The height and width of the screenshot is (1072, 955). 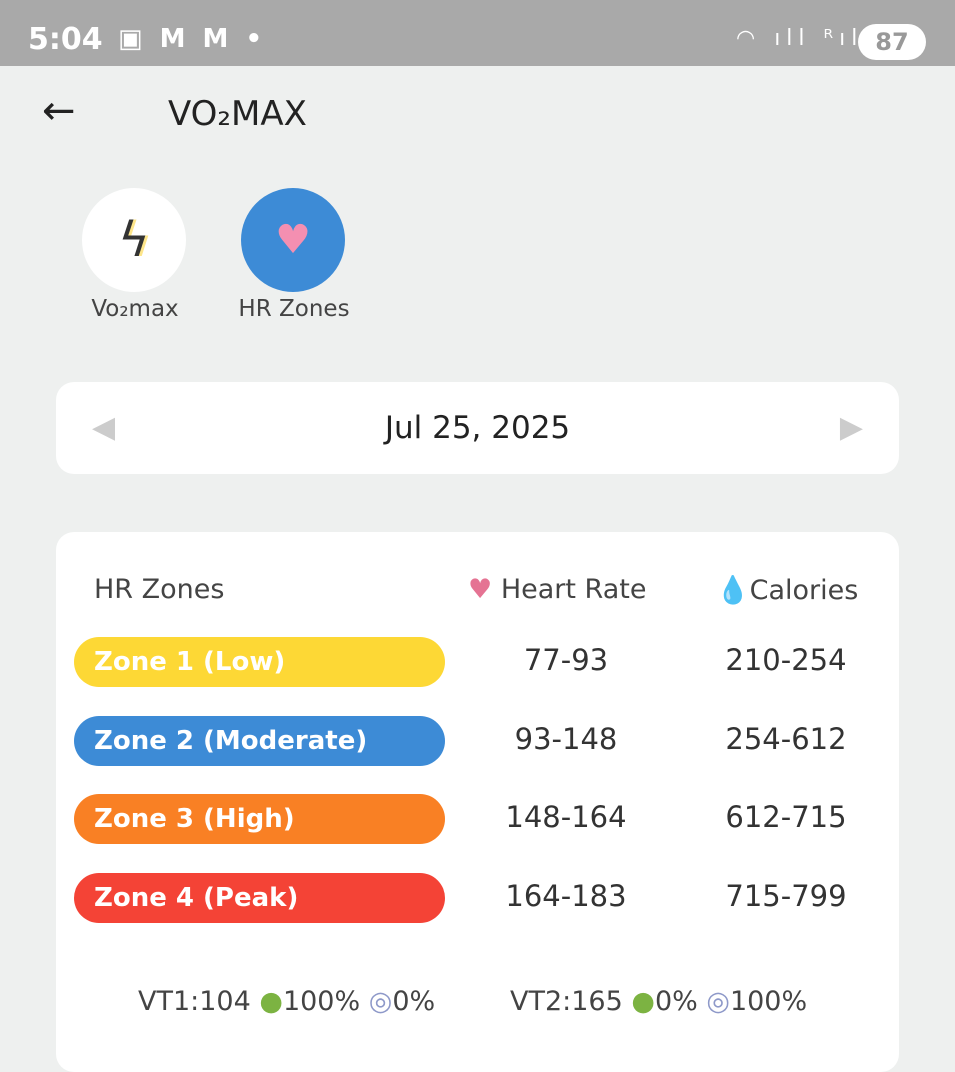 I want to click on tab-hr-zones: ♥, so click(x=293, y=240).